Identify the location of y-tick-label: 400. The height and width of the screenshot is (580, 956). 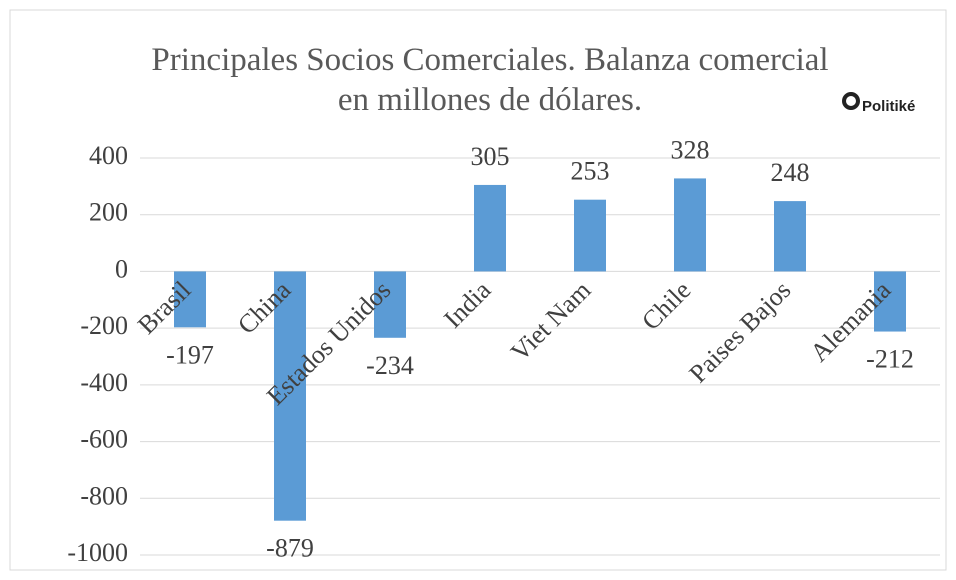
(108, 155).